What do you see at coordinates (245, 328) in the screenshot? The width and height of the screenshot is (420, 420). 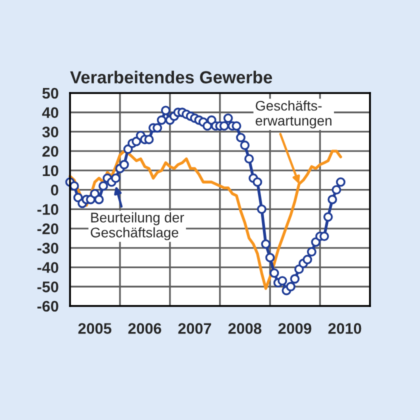 I see `x-tick-label: 2008` at bounding box center [245, 328].